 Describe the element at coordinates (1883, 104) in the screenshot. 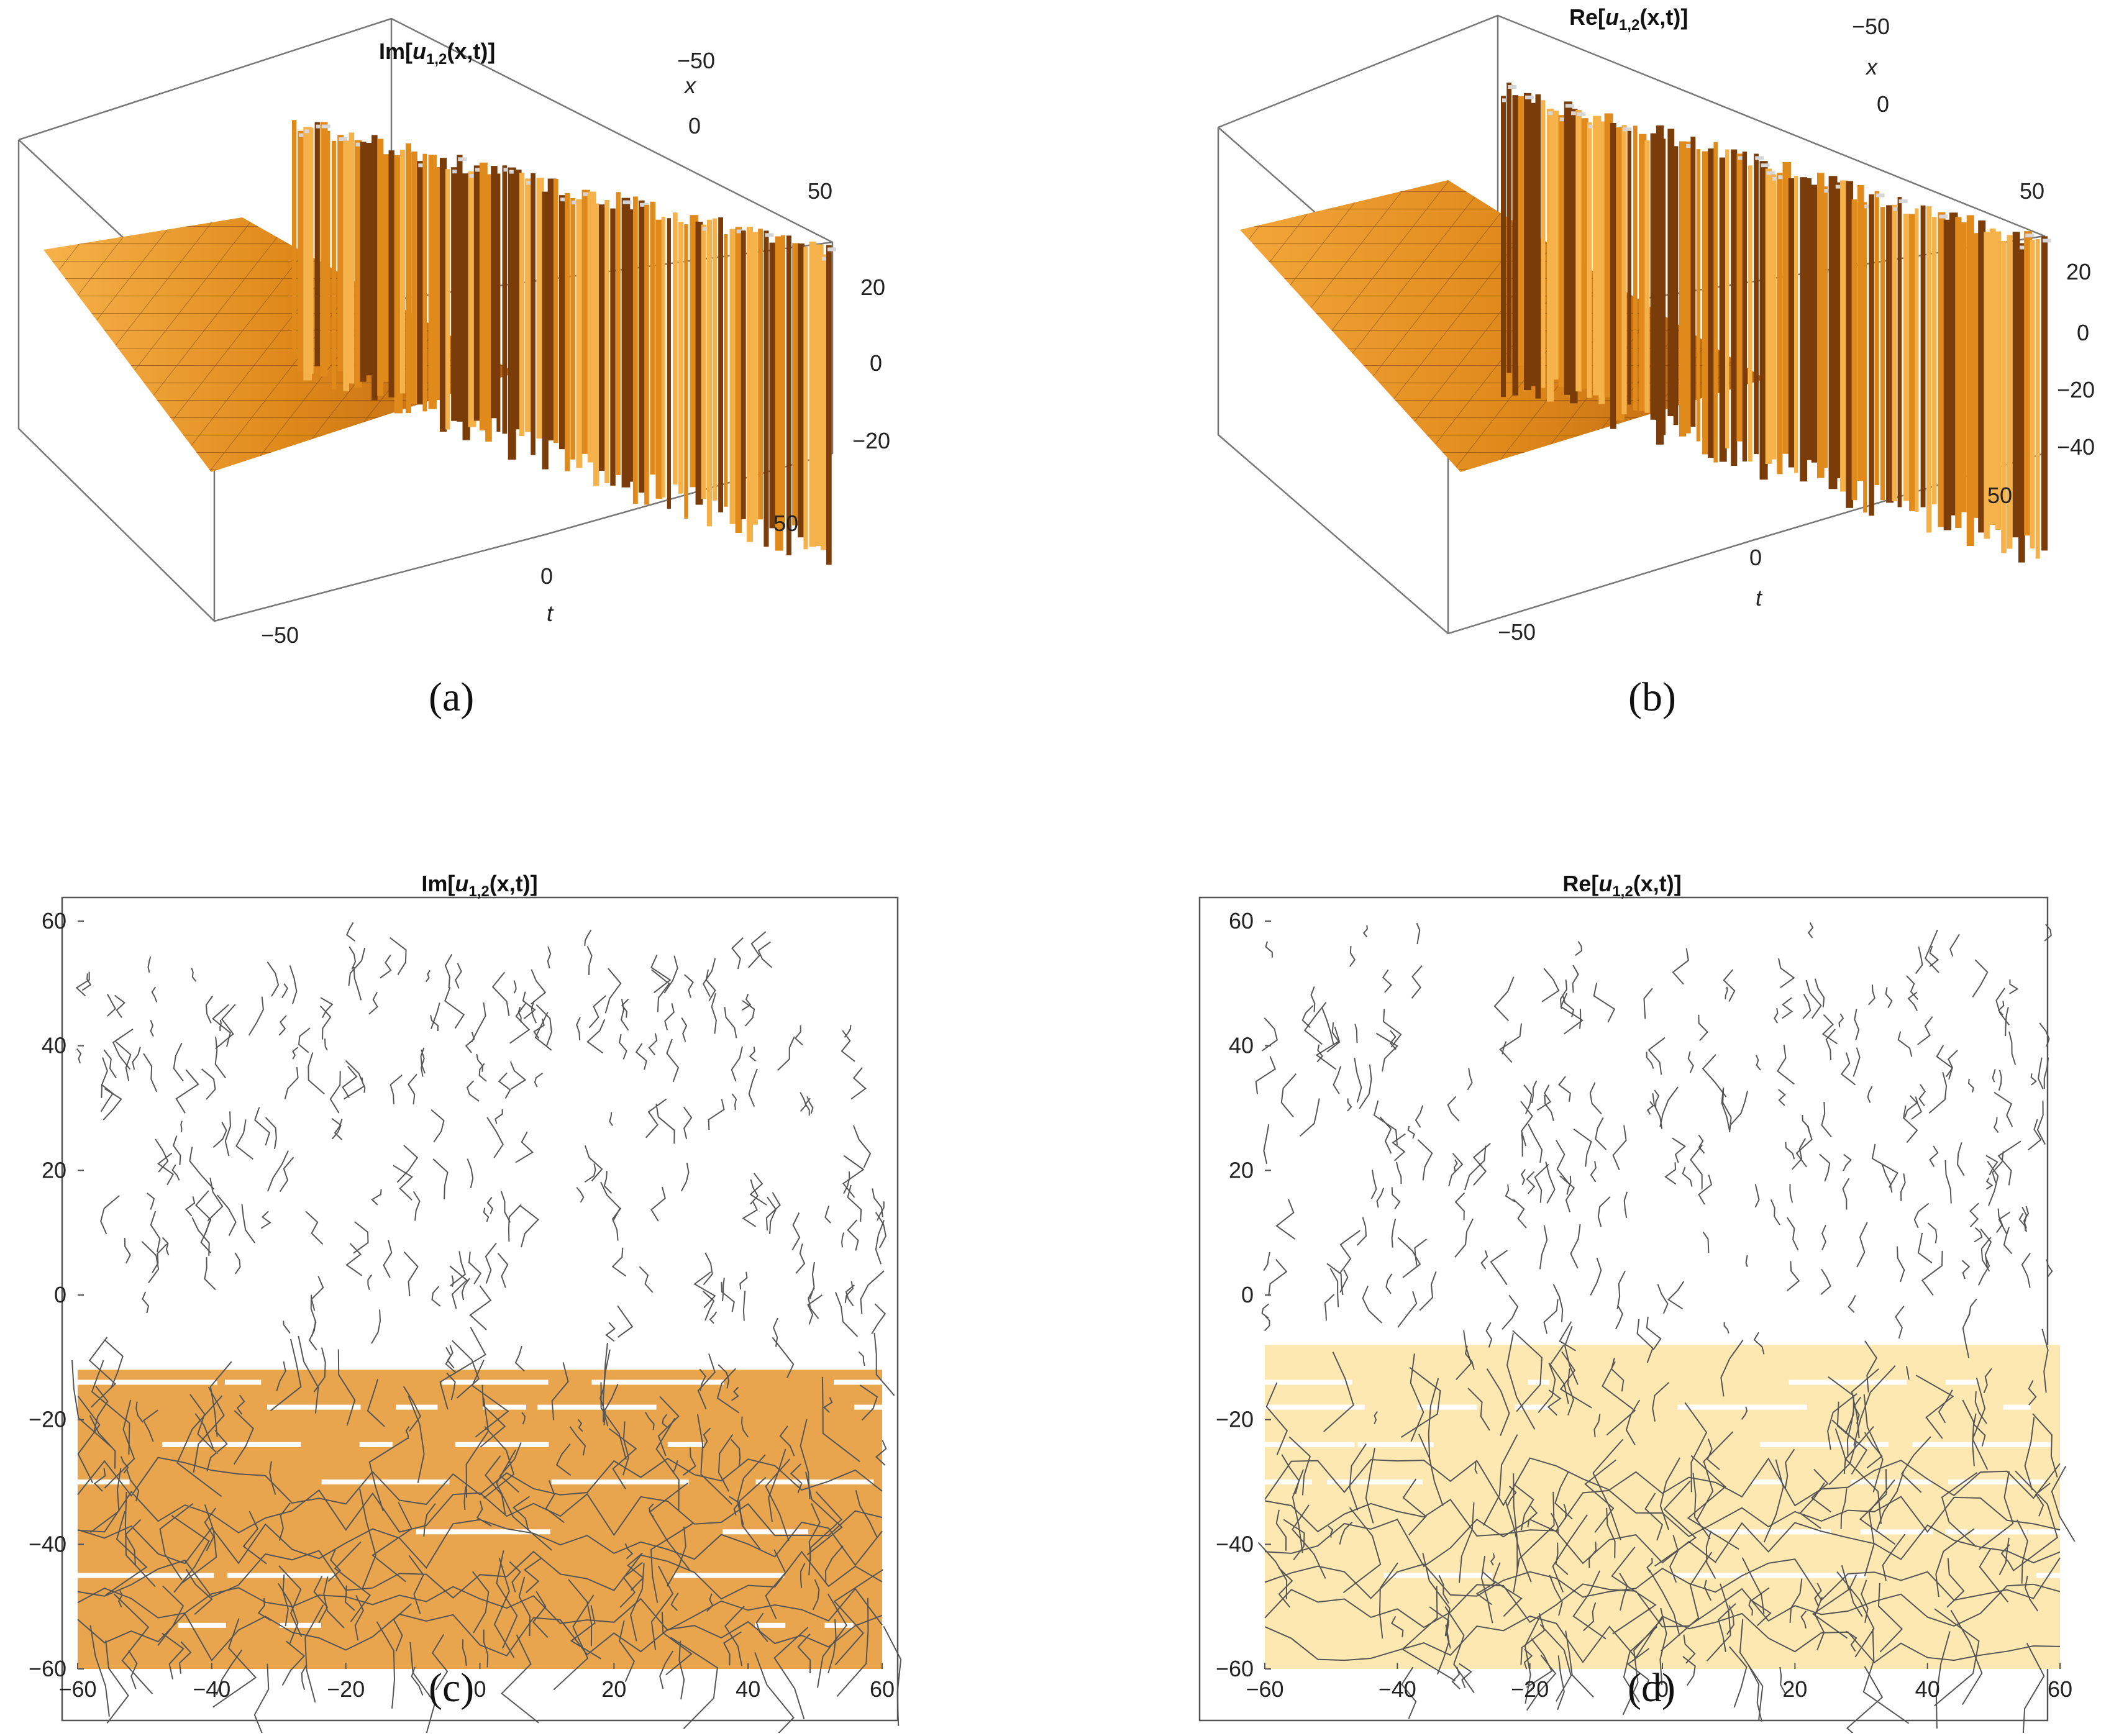

I see `x-tick: 0` at that location.